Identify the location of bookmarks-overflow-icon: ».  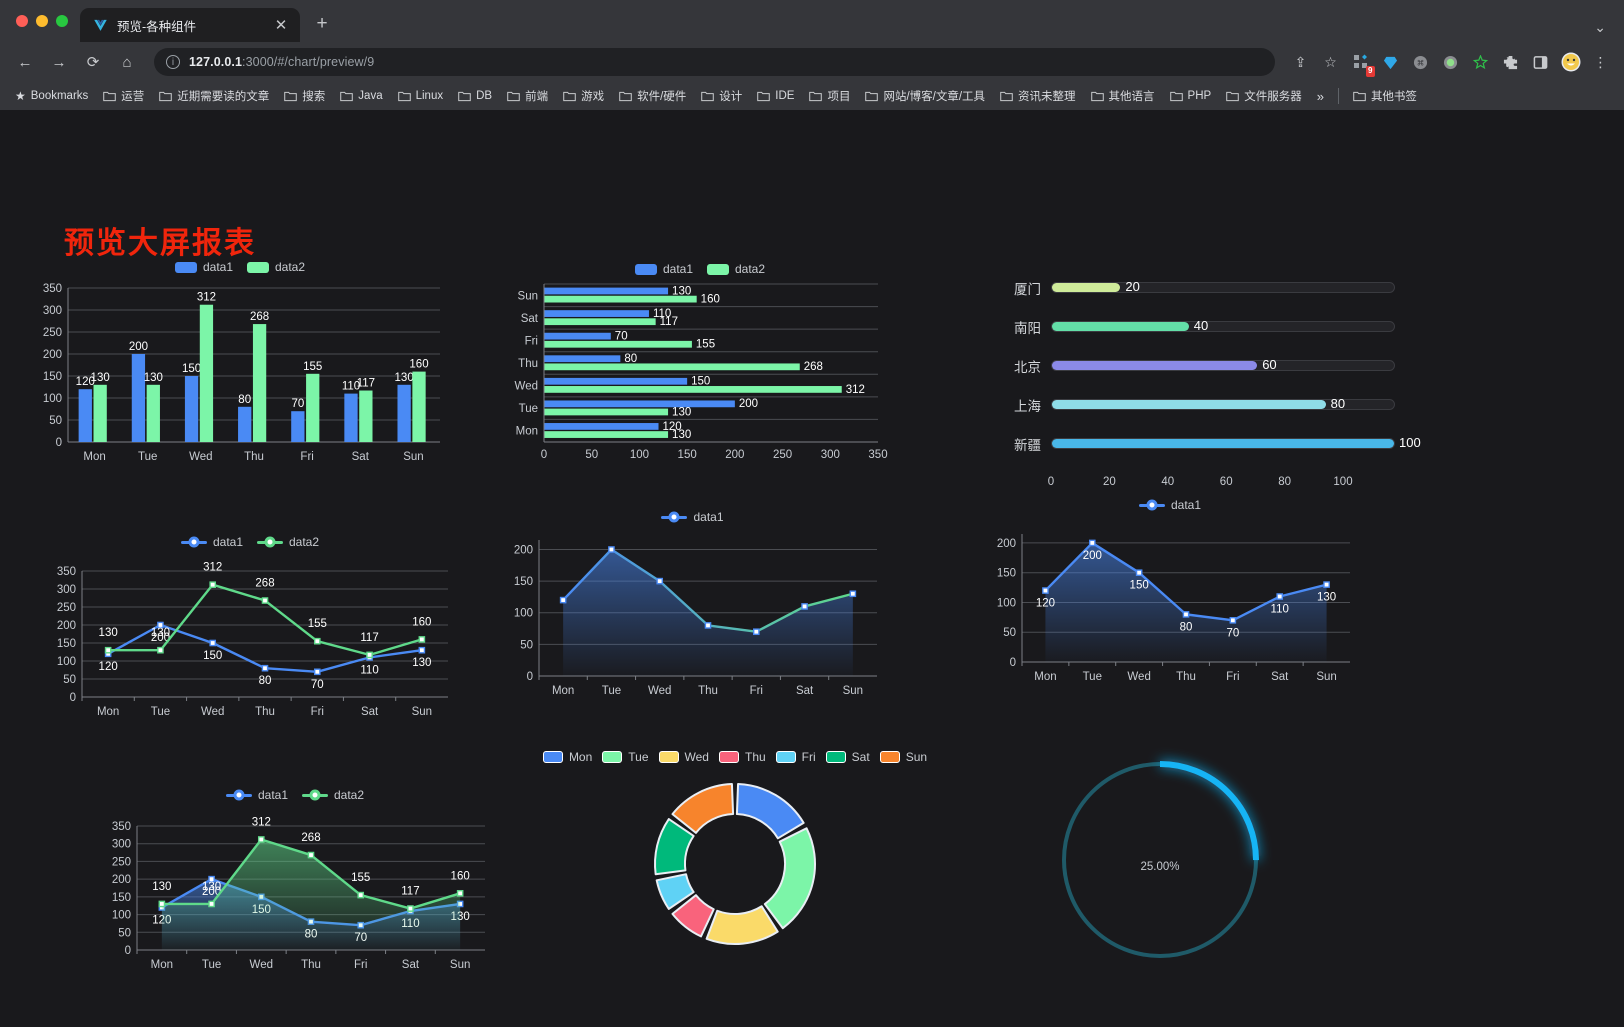
(1320, 96).